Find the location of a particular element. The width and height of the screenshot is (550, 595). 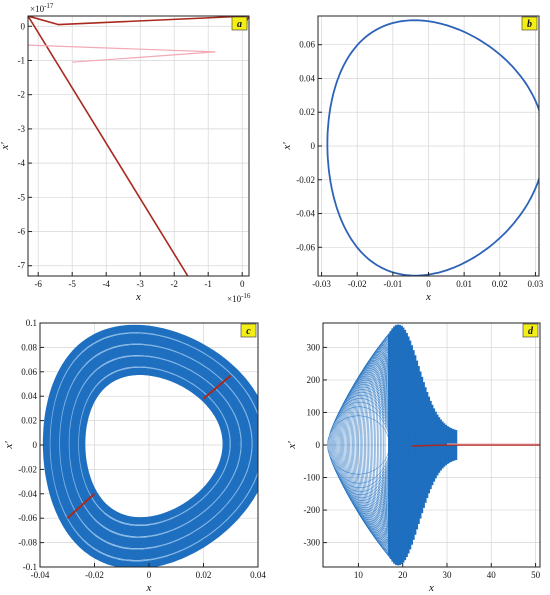

x-multiplier-exp: -16 is located at coordinates (246, 296).